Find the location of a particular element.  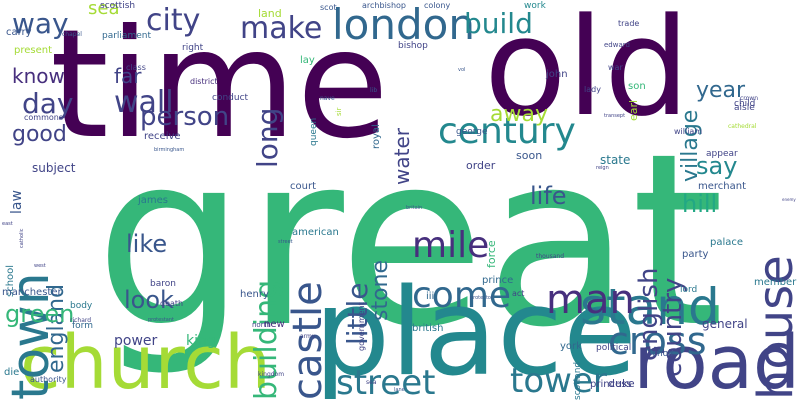

word-person: person is located at coordinates (185, 117).